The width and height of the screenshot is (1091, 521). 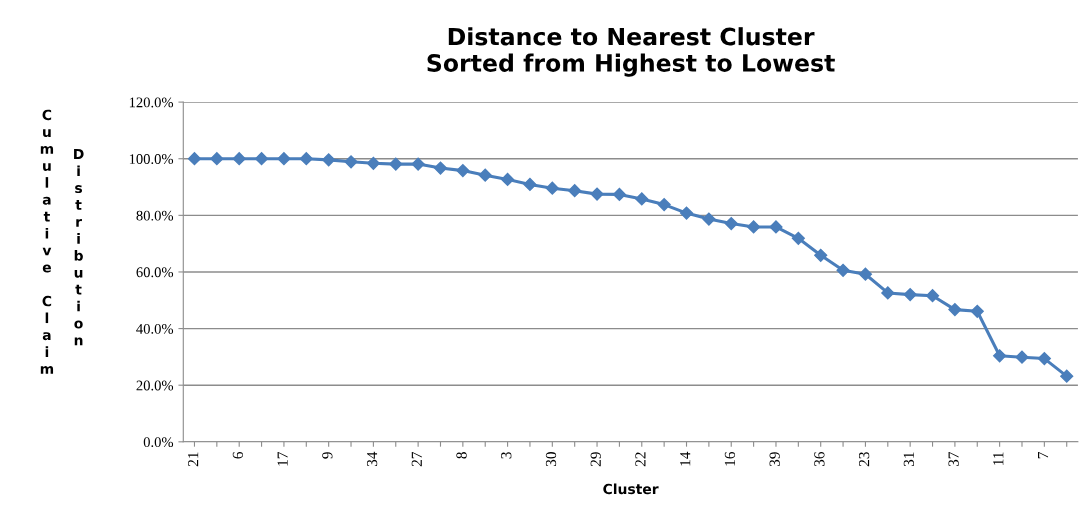 I want to click on y-tick-label: 0.0%, so click(x=158, y=442).